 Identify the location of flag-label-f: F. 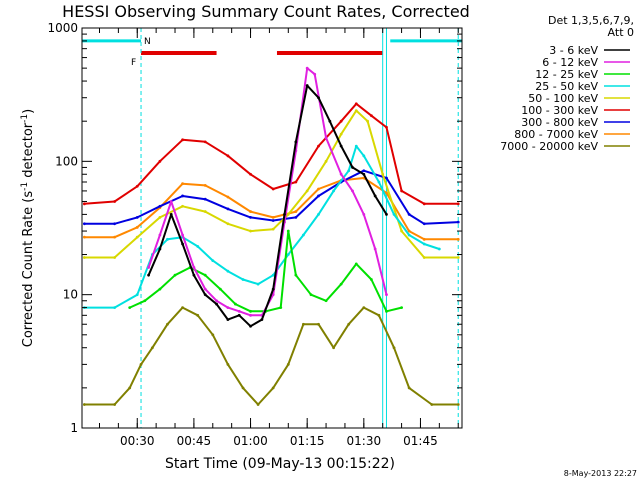
(133, 63).